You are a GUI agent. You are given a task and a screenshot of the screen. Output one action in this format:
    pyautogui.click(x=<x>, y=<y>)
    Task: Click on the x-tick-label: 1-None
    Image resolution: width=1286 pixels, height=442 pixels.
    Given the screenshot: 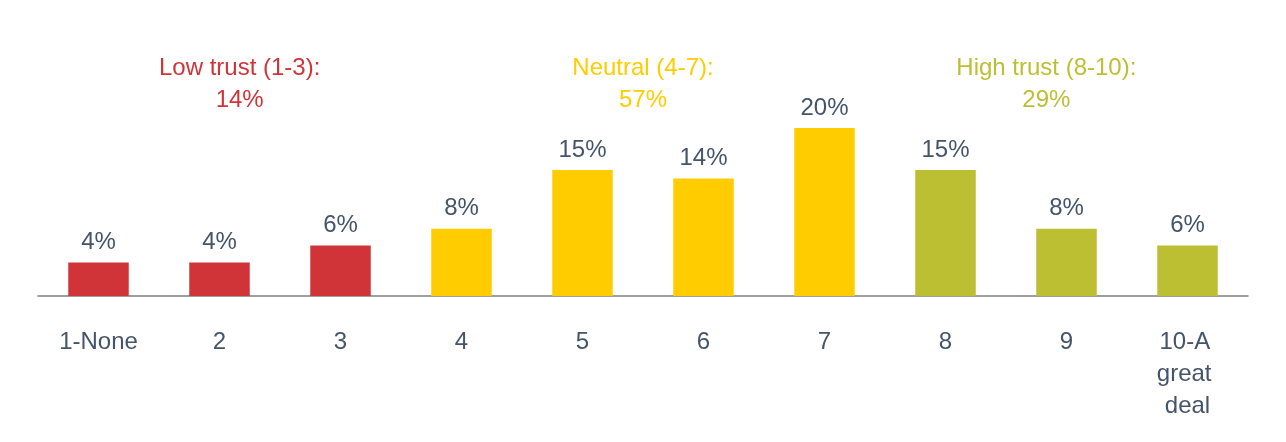 What is the action you would take?
    pyautogui.click(x=98, y=340)
    